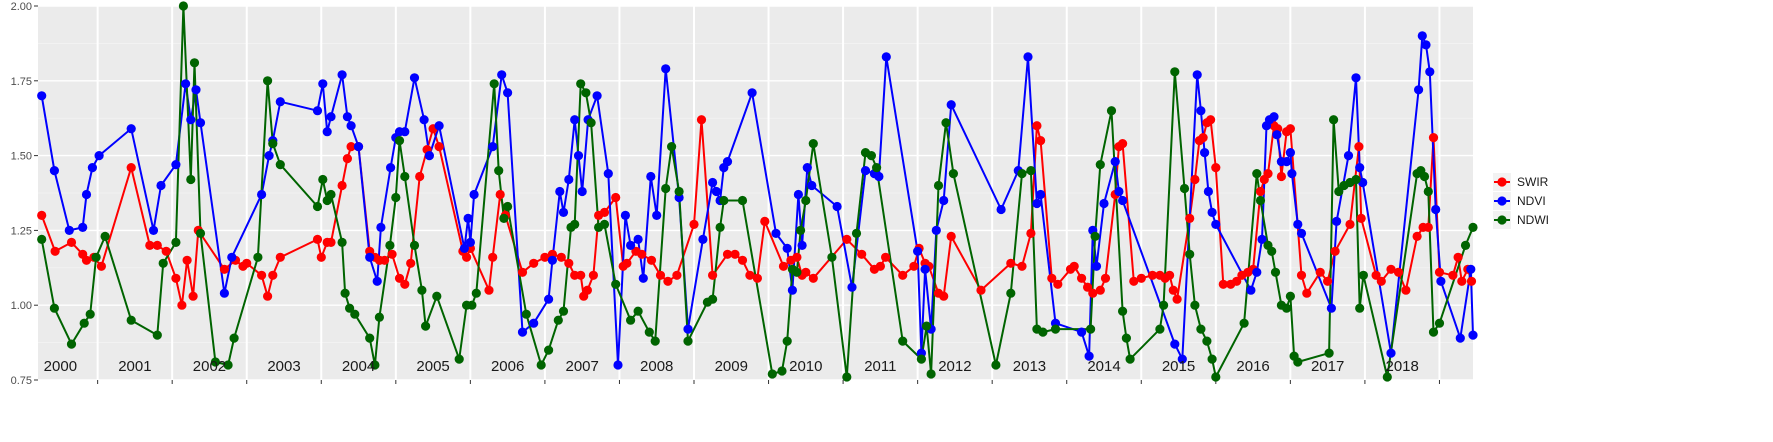 Image resolution: width=1773 pixels, height=442 pixels. Describe the element at coordinates (1401, 366) in the screenshot. I see `year-label: 2018` at that location.